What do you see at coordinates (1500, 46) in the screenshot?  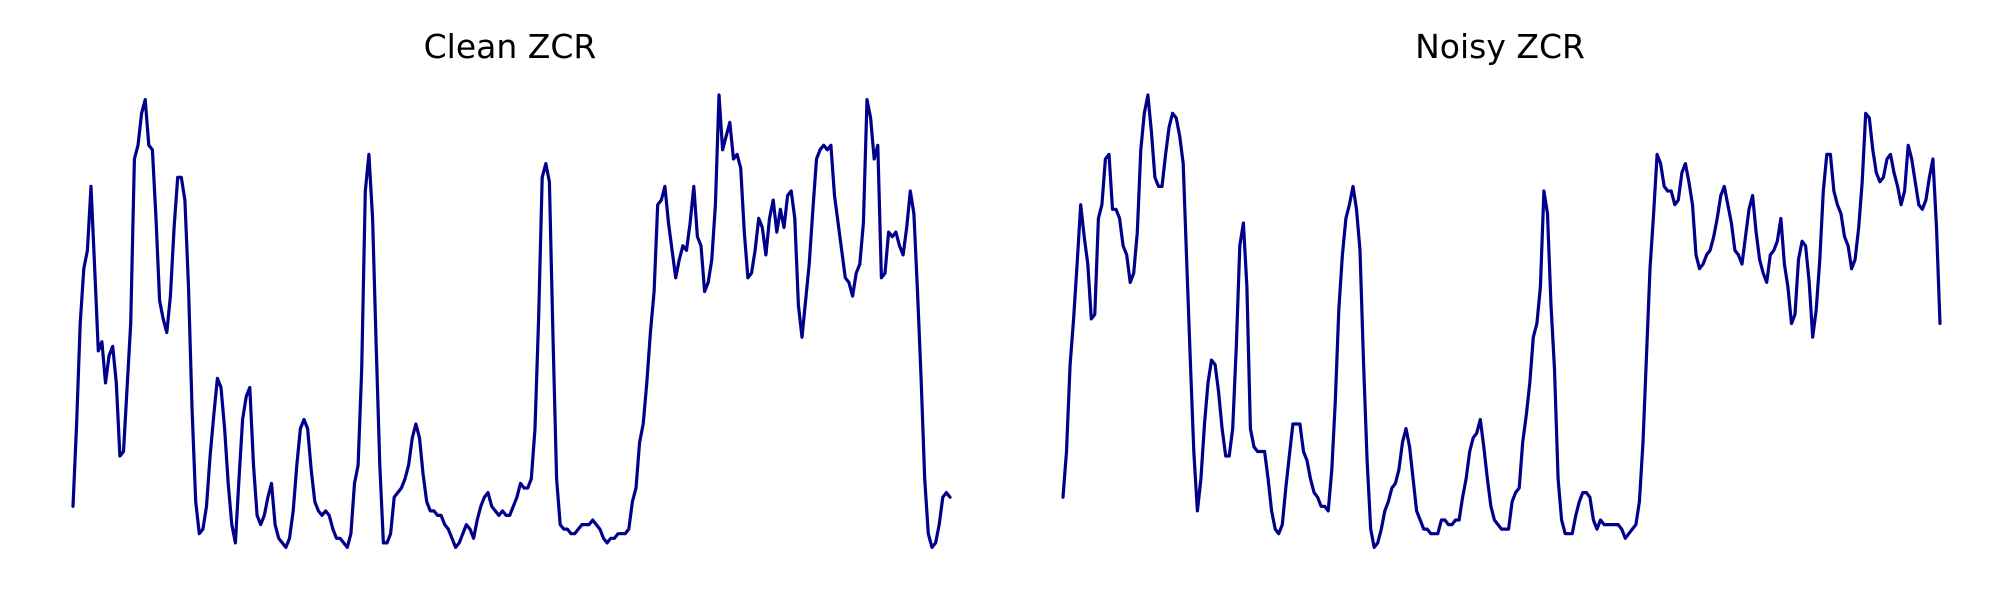 I see `noisy-zcr-title: Noisy ZCR` at bounding box center [1500, 46].